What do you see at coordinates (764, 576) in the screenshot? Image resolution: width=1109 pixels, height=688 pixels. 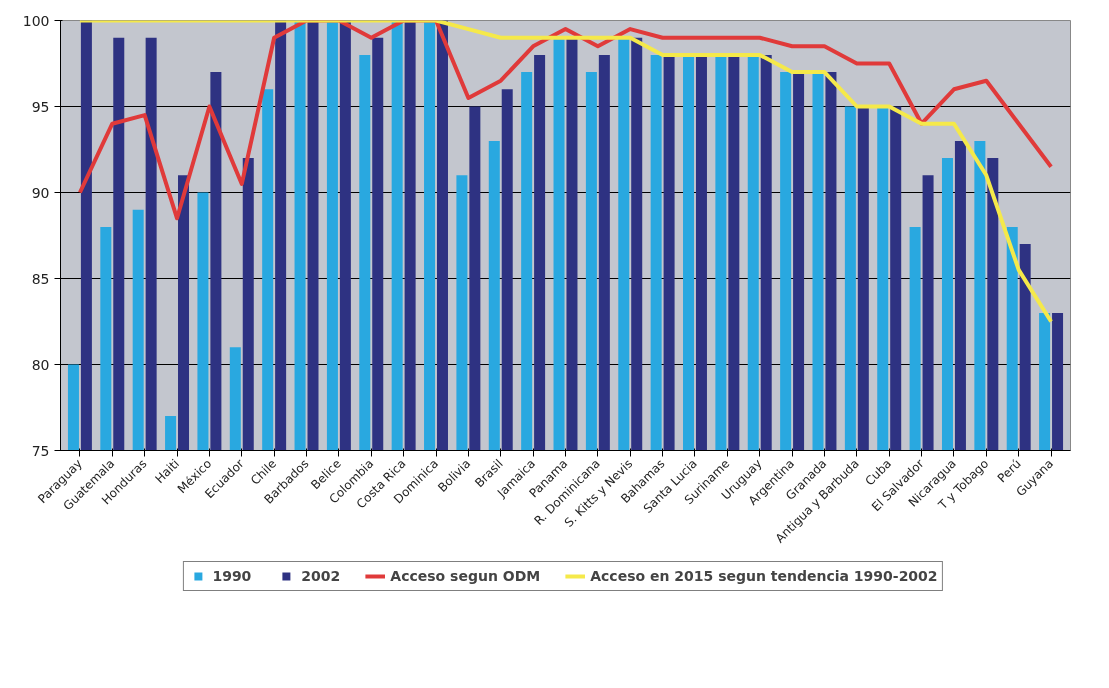 I see `legend-label: Acceso en 2015 segun tendencia 1990-2002` at bounding box center [764, 576].